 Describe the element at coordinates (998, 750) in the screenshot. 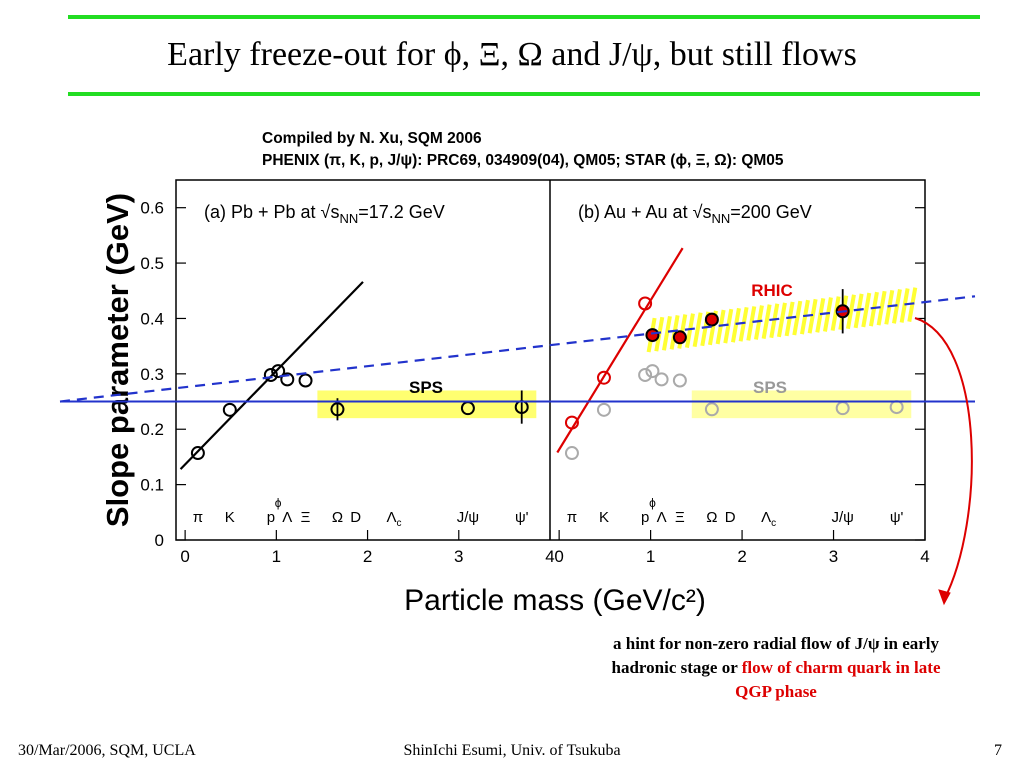

I see `footer-page-number: 7` at that location.